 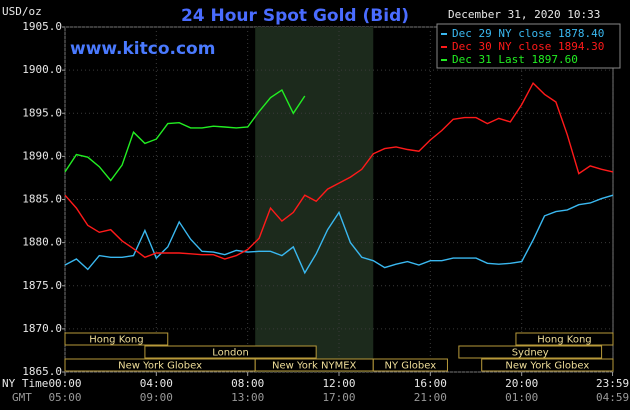 I want to click on legend-label: Dec 31 Last 1897.60, so click(x=515, y=59).